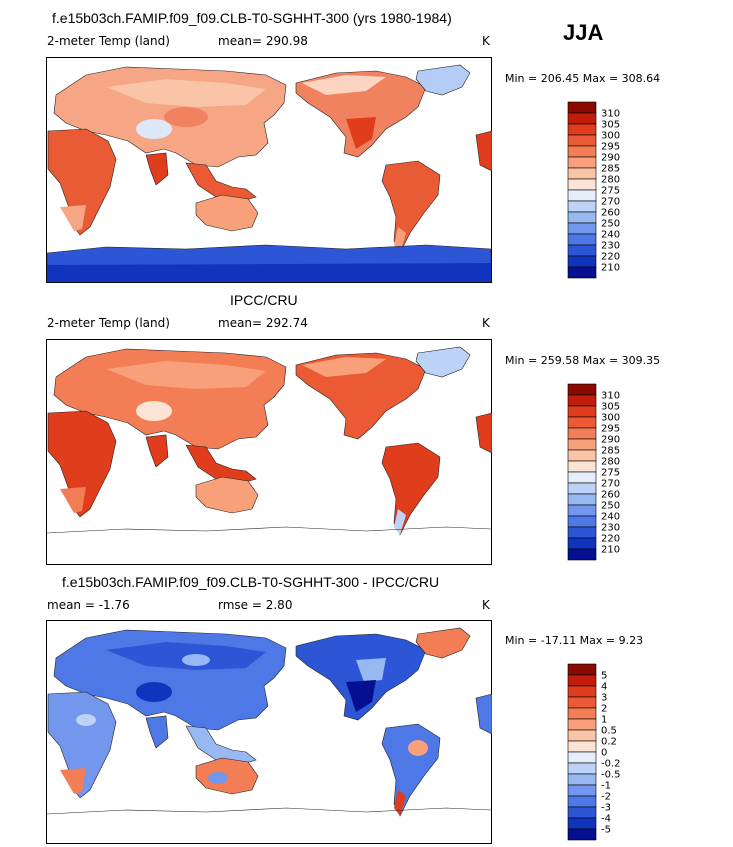 The height and width of the screenshot is (847, 733). What do you see at coordinates (604, 676) in the screenshot?
I see `panel3-colorbar-tick-label: 5` at bounding box center [604, 676].